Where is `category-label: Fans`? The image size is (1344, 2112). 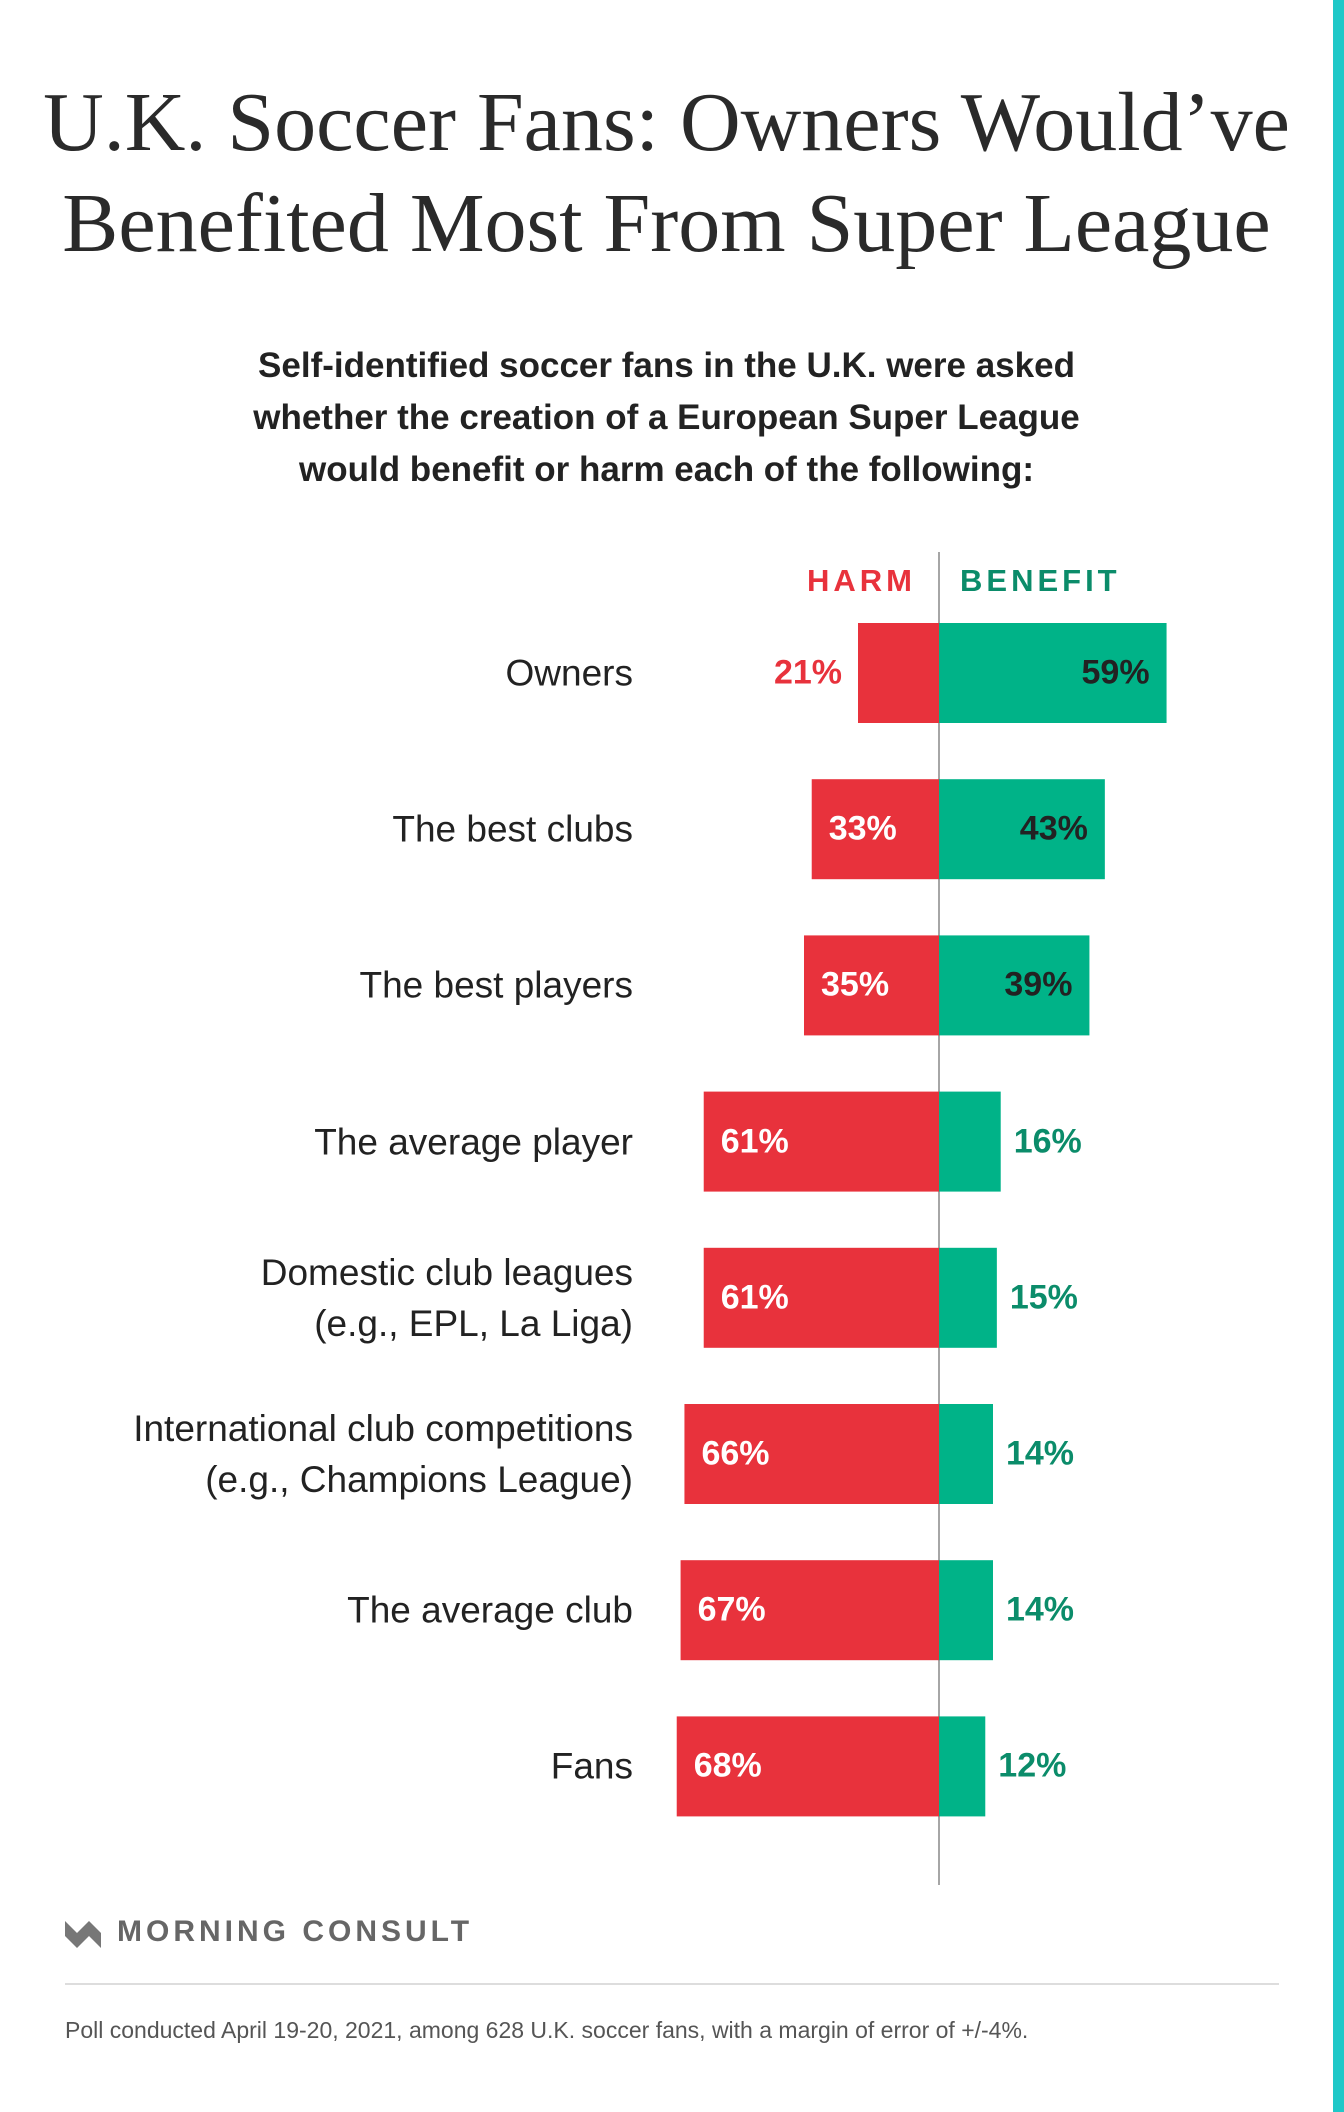 category-label: Fans is located at coordinates (591, 1766).